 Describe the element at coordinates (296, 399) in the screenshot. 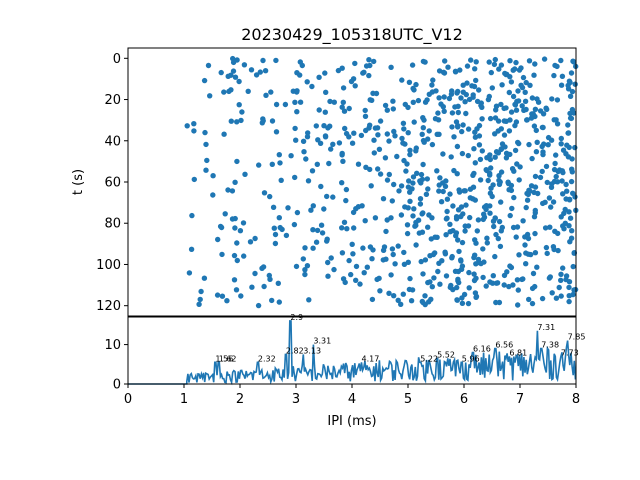

I see `histogram-x-tick-label: 3` at that location.